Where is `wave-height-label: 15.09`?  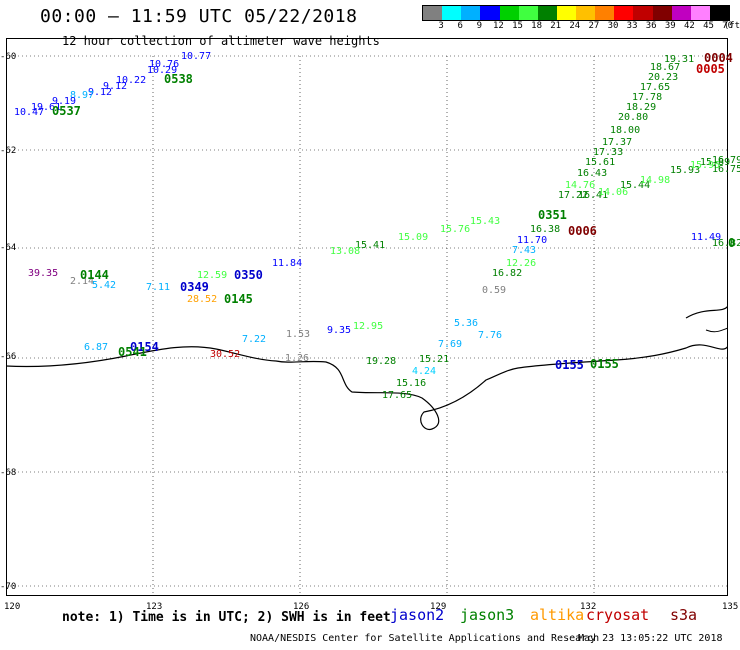 wave-height-label: 15.09 is located at coordinates (413, 237).